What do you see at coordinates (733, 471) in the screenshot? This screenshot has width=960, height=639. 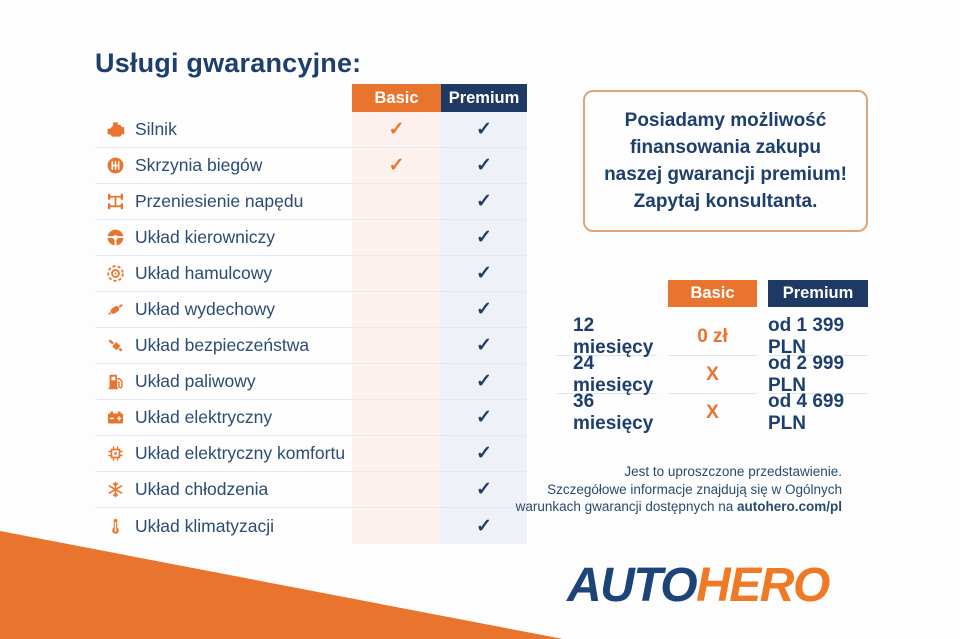 I see `disclaimer-line: Jest to uproszczone przedstawienie.` at bounding box center [733, 471].